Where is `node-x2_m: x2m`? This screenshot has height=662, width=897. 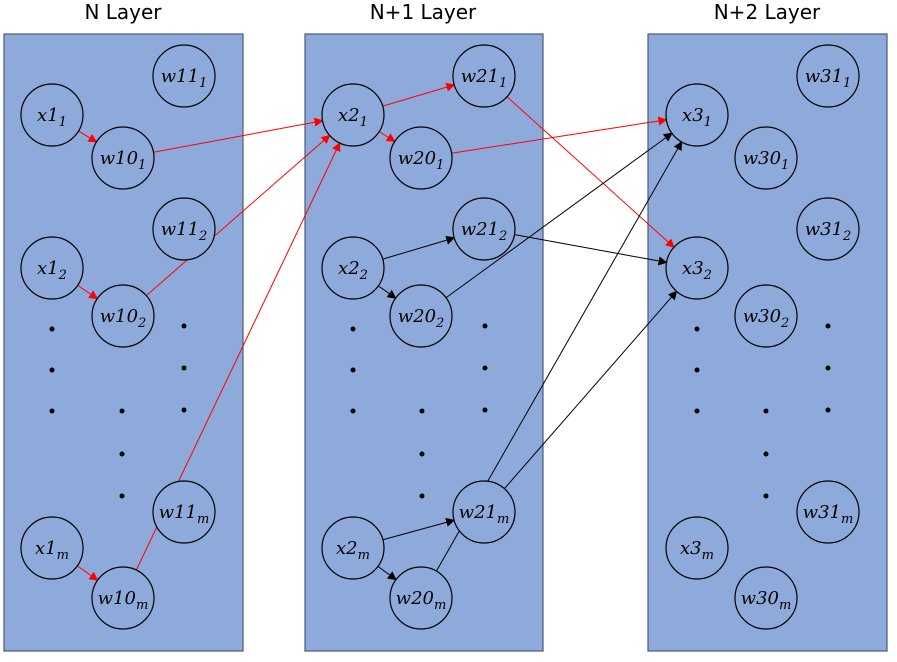
node-x2_m: x2m is located at coordinates (353, 548).